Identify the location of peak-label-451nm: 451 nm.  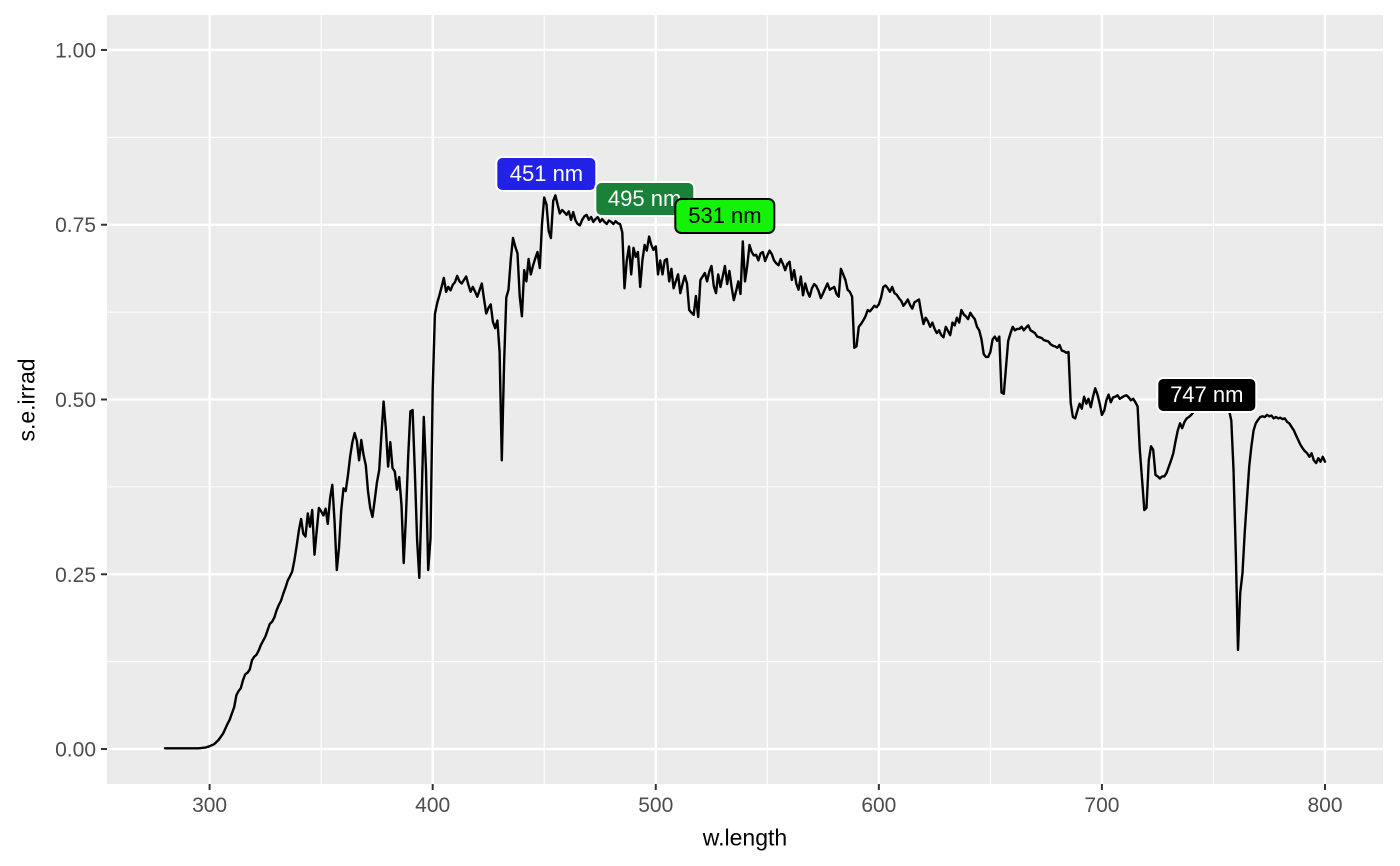
(546, 174).